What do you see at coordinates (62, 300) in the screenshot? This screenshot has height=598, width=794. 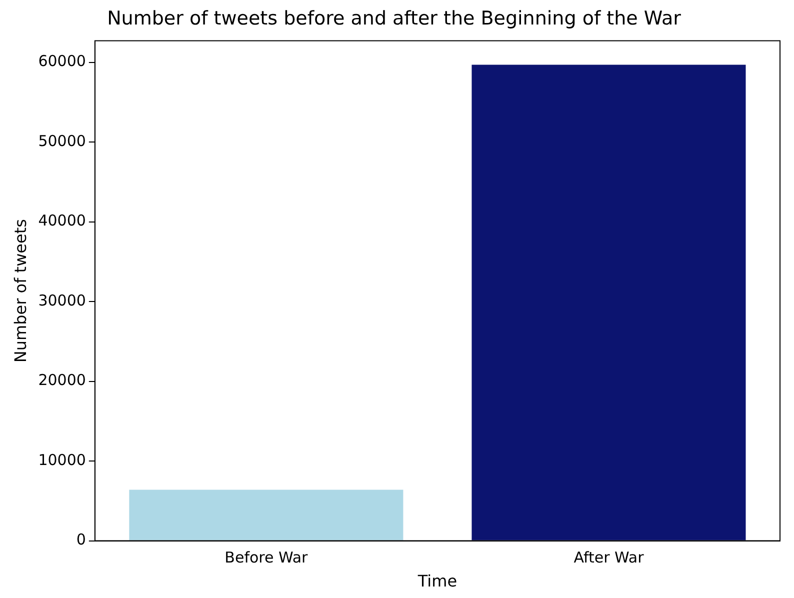 I see `y-tick-label: 30000` at bounding box center [62, 300].